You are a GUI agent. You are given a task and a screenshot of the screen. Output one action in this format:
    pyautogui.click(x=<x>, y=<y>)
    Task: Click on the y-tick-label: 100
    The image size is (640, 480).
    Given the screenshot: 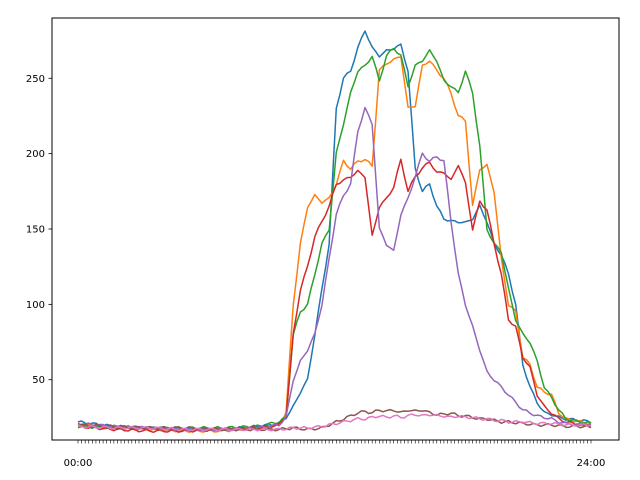 What is the action you would take?
    pyautogui.click(x=35, y=305)
    